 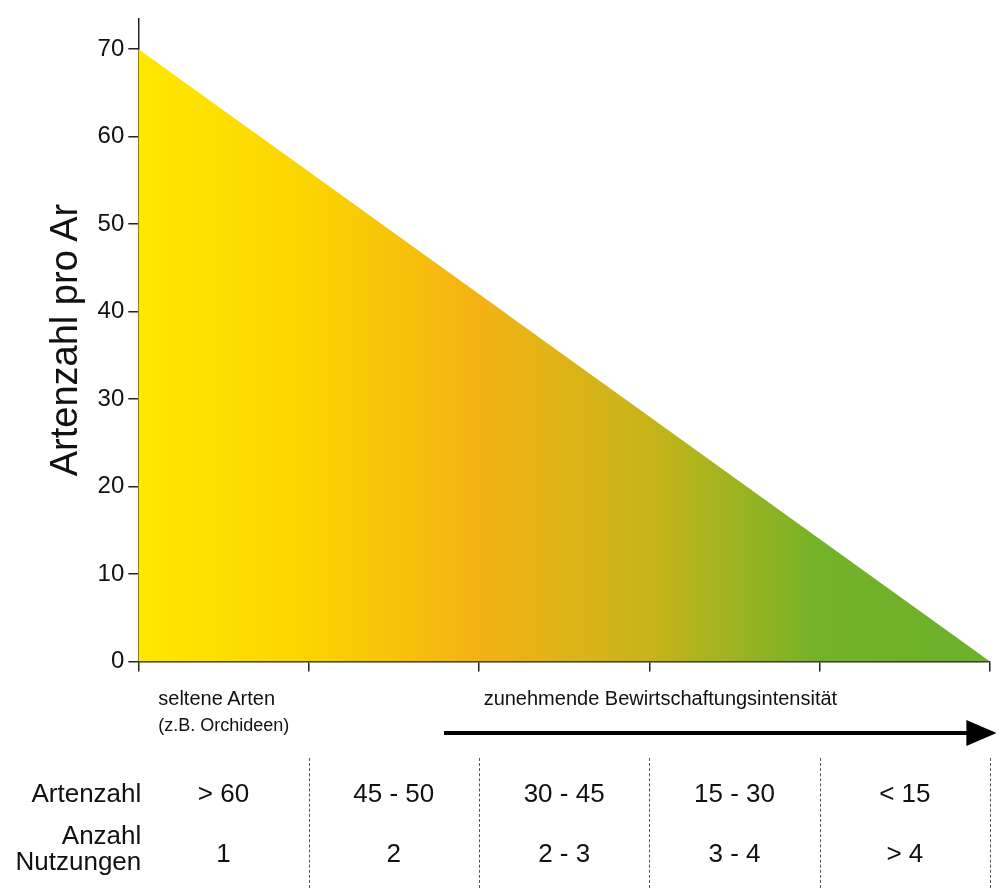 I want to click on y-axis-title: Artenzahl pro Ar, so click(x=64, y=340).